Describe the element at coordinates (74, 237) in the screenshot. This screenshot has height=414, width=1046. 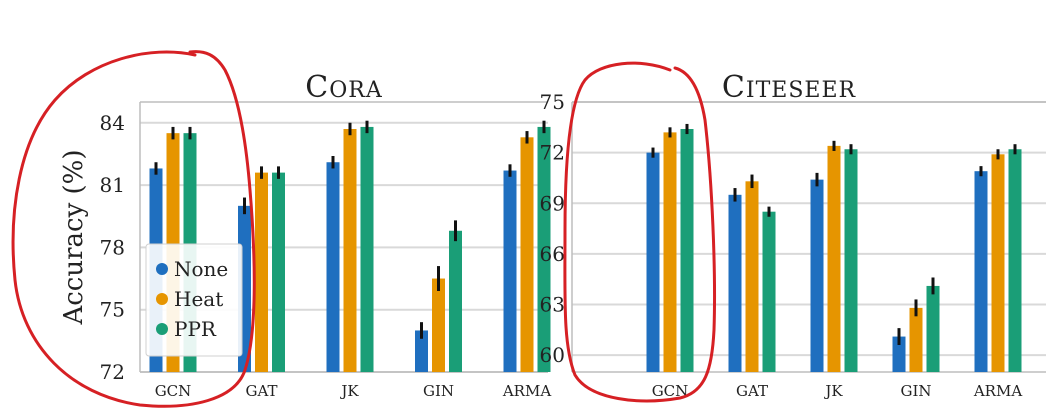
I see `y-axis-label: Accuracy (%)` at that location.